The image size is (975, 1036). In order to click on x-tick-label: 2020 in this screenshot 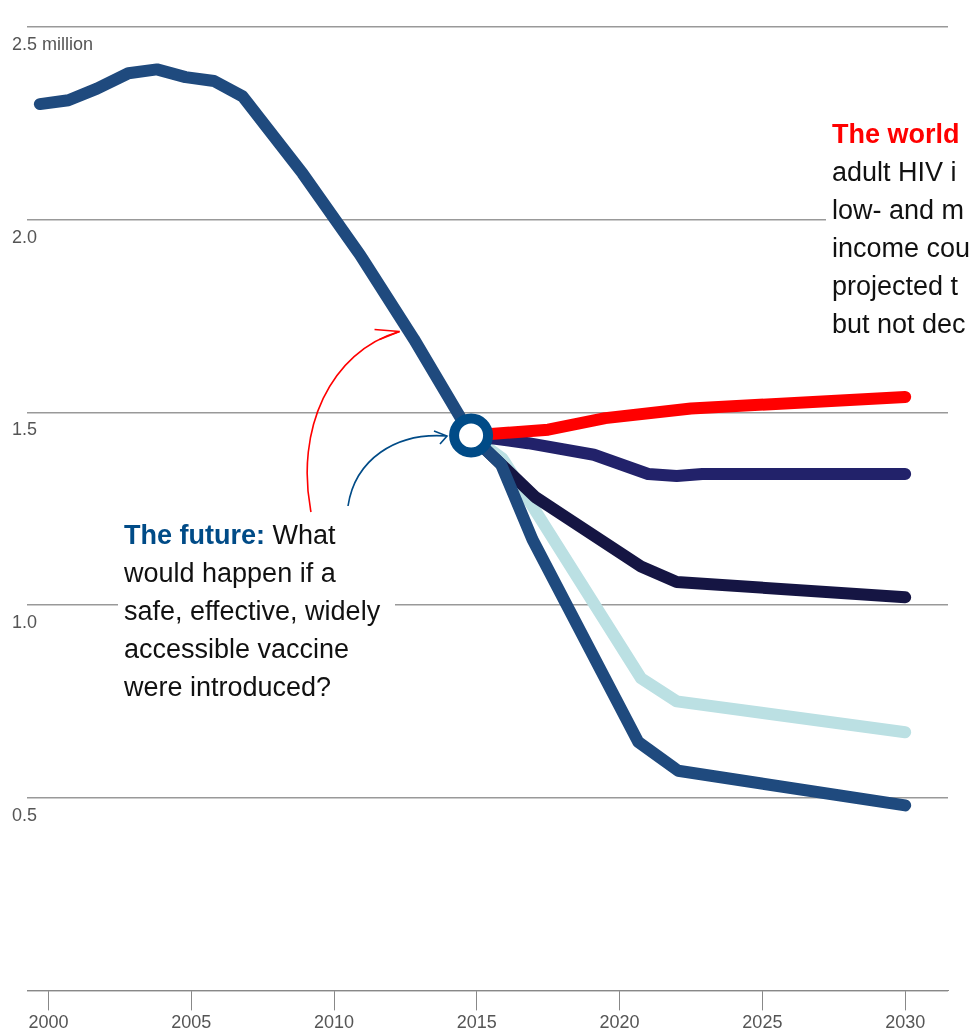, I will do `click(619, 1022)`.